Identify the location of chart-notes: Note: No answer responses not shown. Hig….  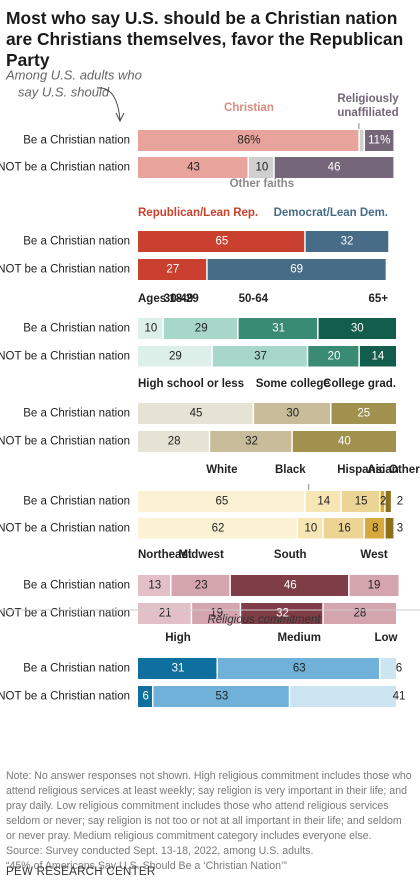
(210, 821).